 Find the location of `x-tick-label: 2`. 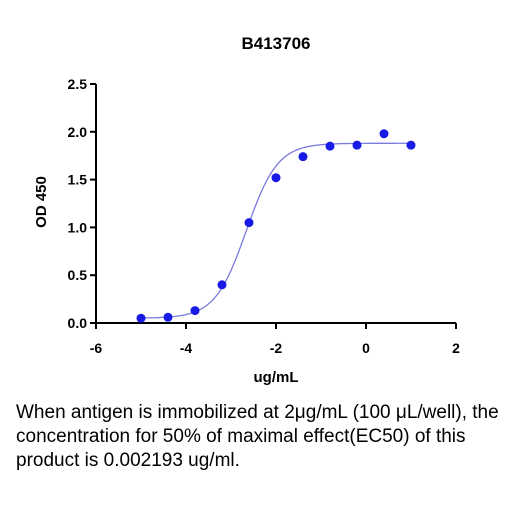

x-tick-label: 2 is located at coordinates (456, 348).